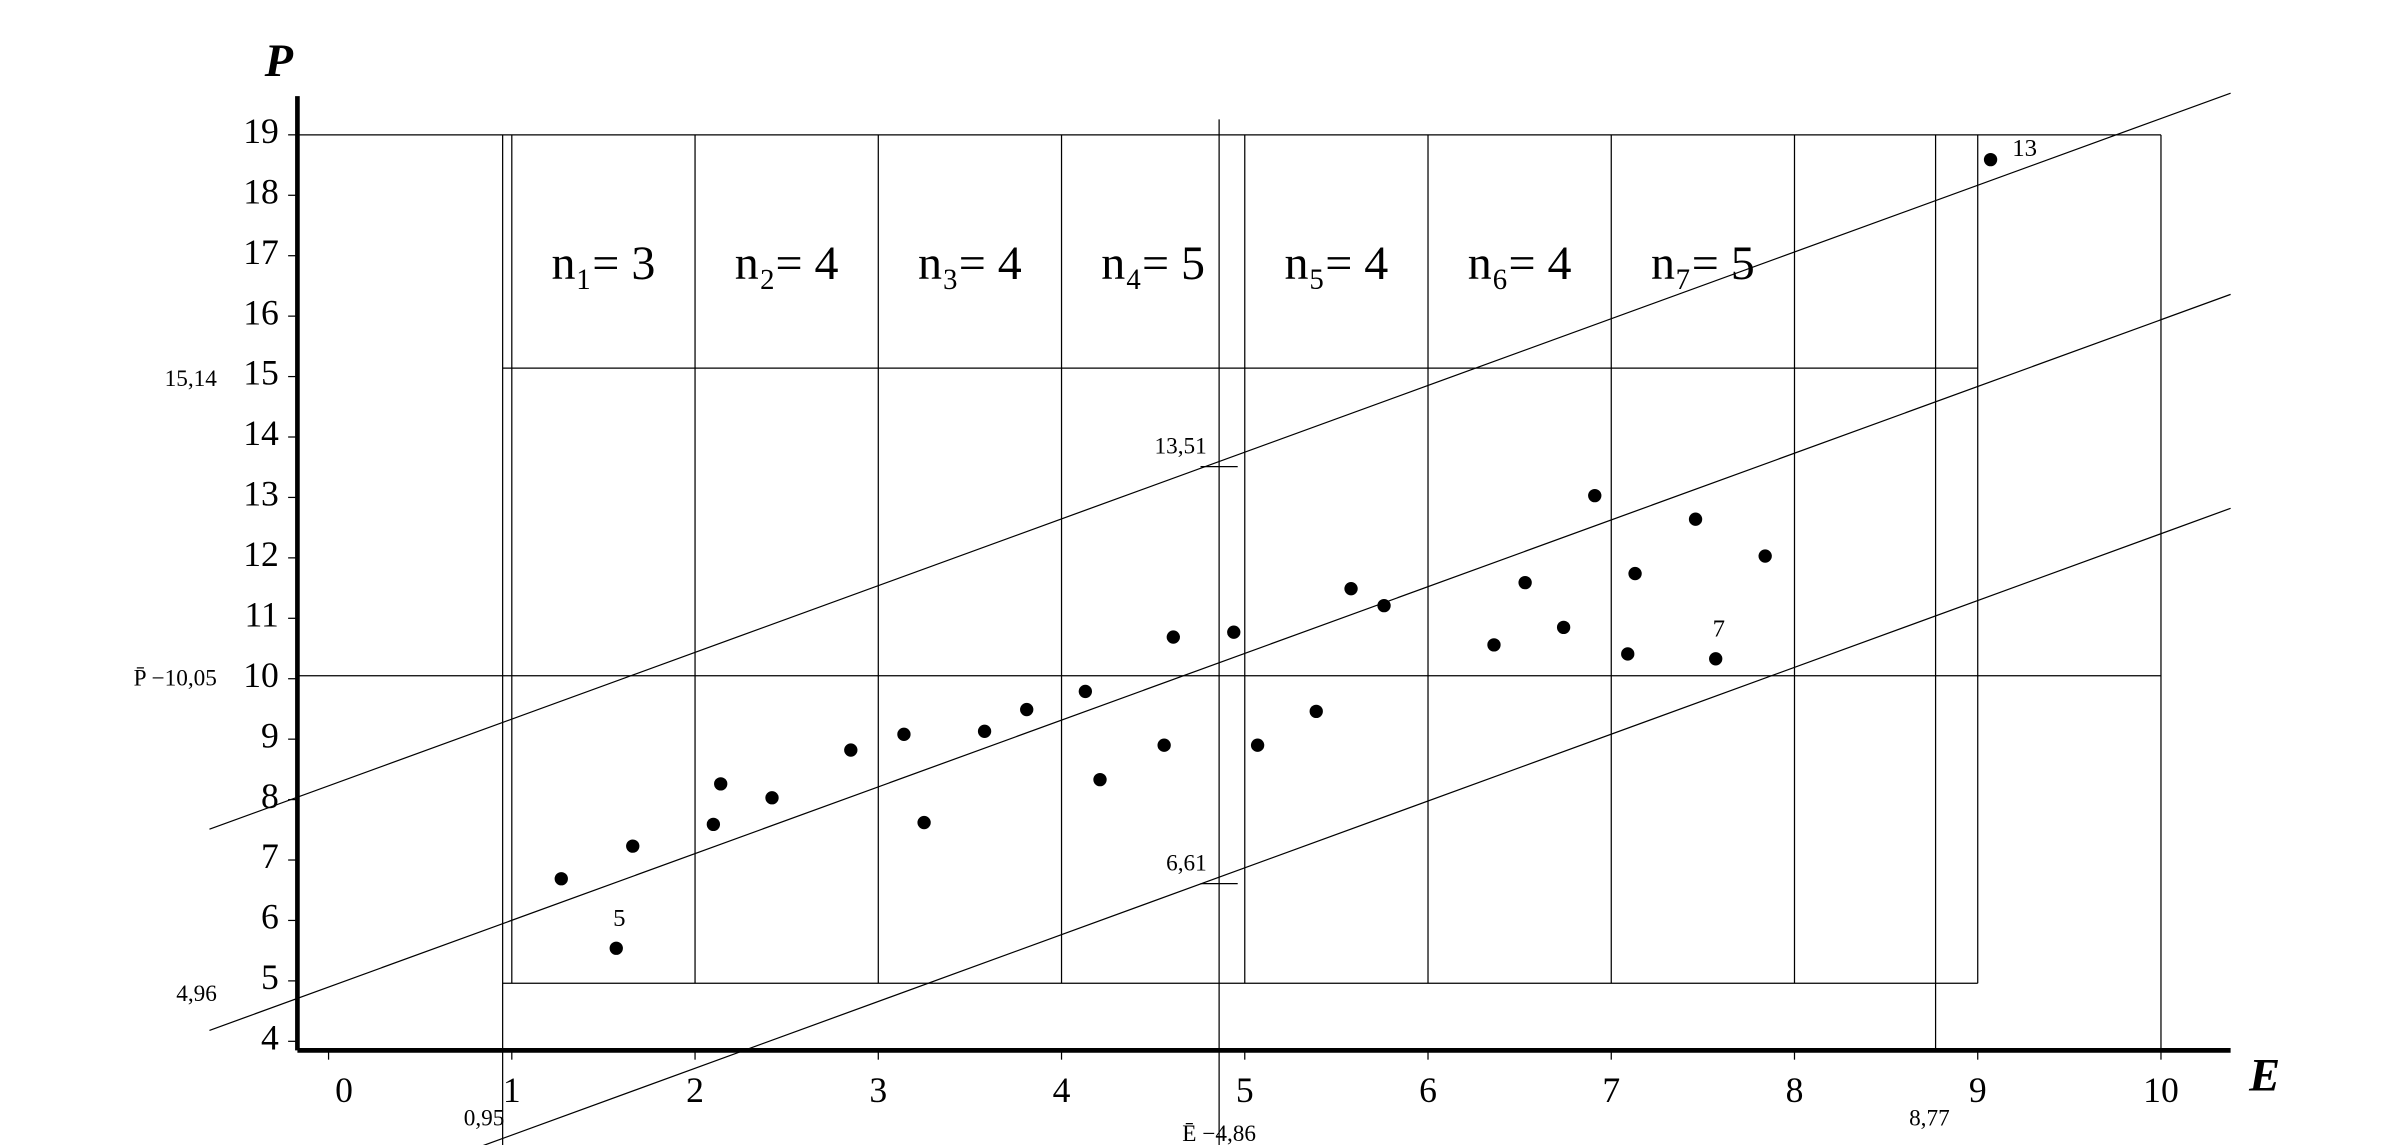 The height and width of the screenshot is (1145, 2401). I want to click on y-tick-label: 19, so click(261, 131).